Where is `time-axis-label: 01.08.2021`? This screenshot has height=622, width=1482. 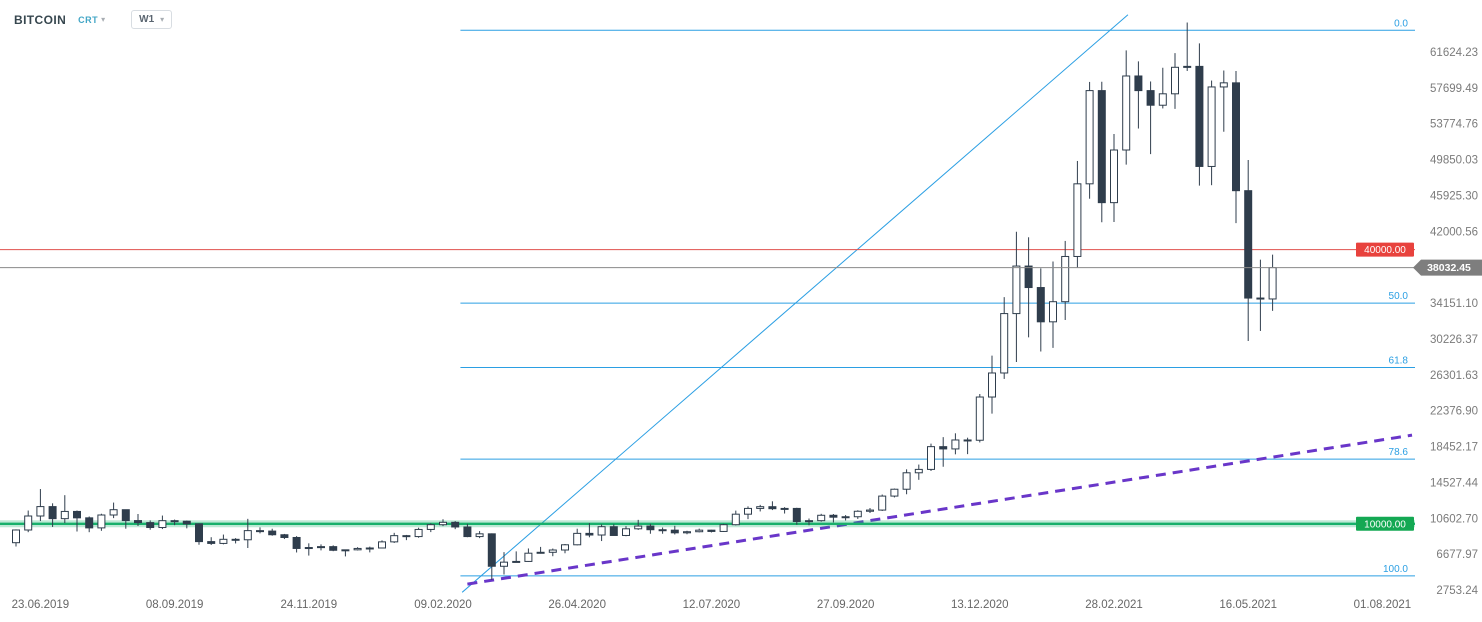 time-axis-label: 01.08.2021 is located at coordinates (1383, 605).